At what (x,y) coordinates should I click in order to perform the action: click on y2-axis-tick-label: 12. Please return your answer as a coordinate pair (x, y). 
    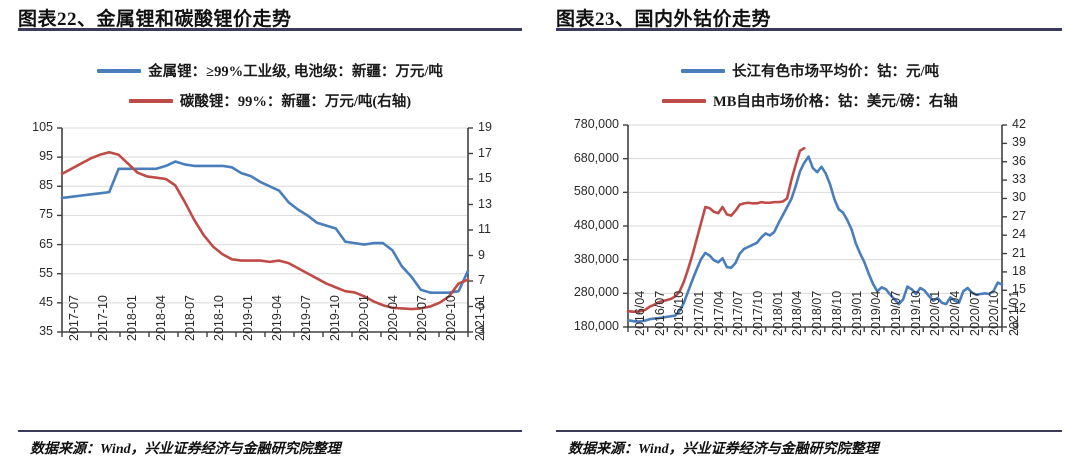
    Looking at the image, I should click on (1019, 307).